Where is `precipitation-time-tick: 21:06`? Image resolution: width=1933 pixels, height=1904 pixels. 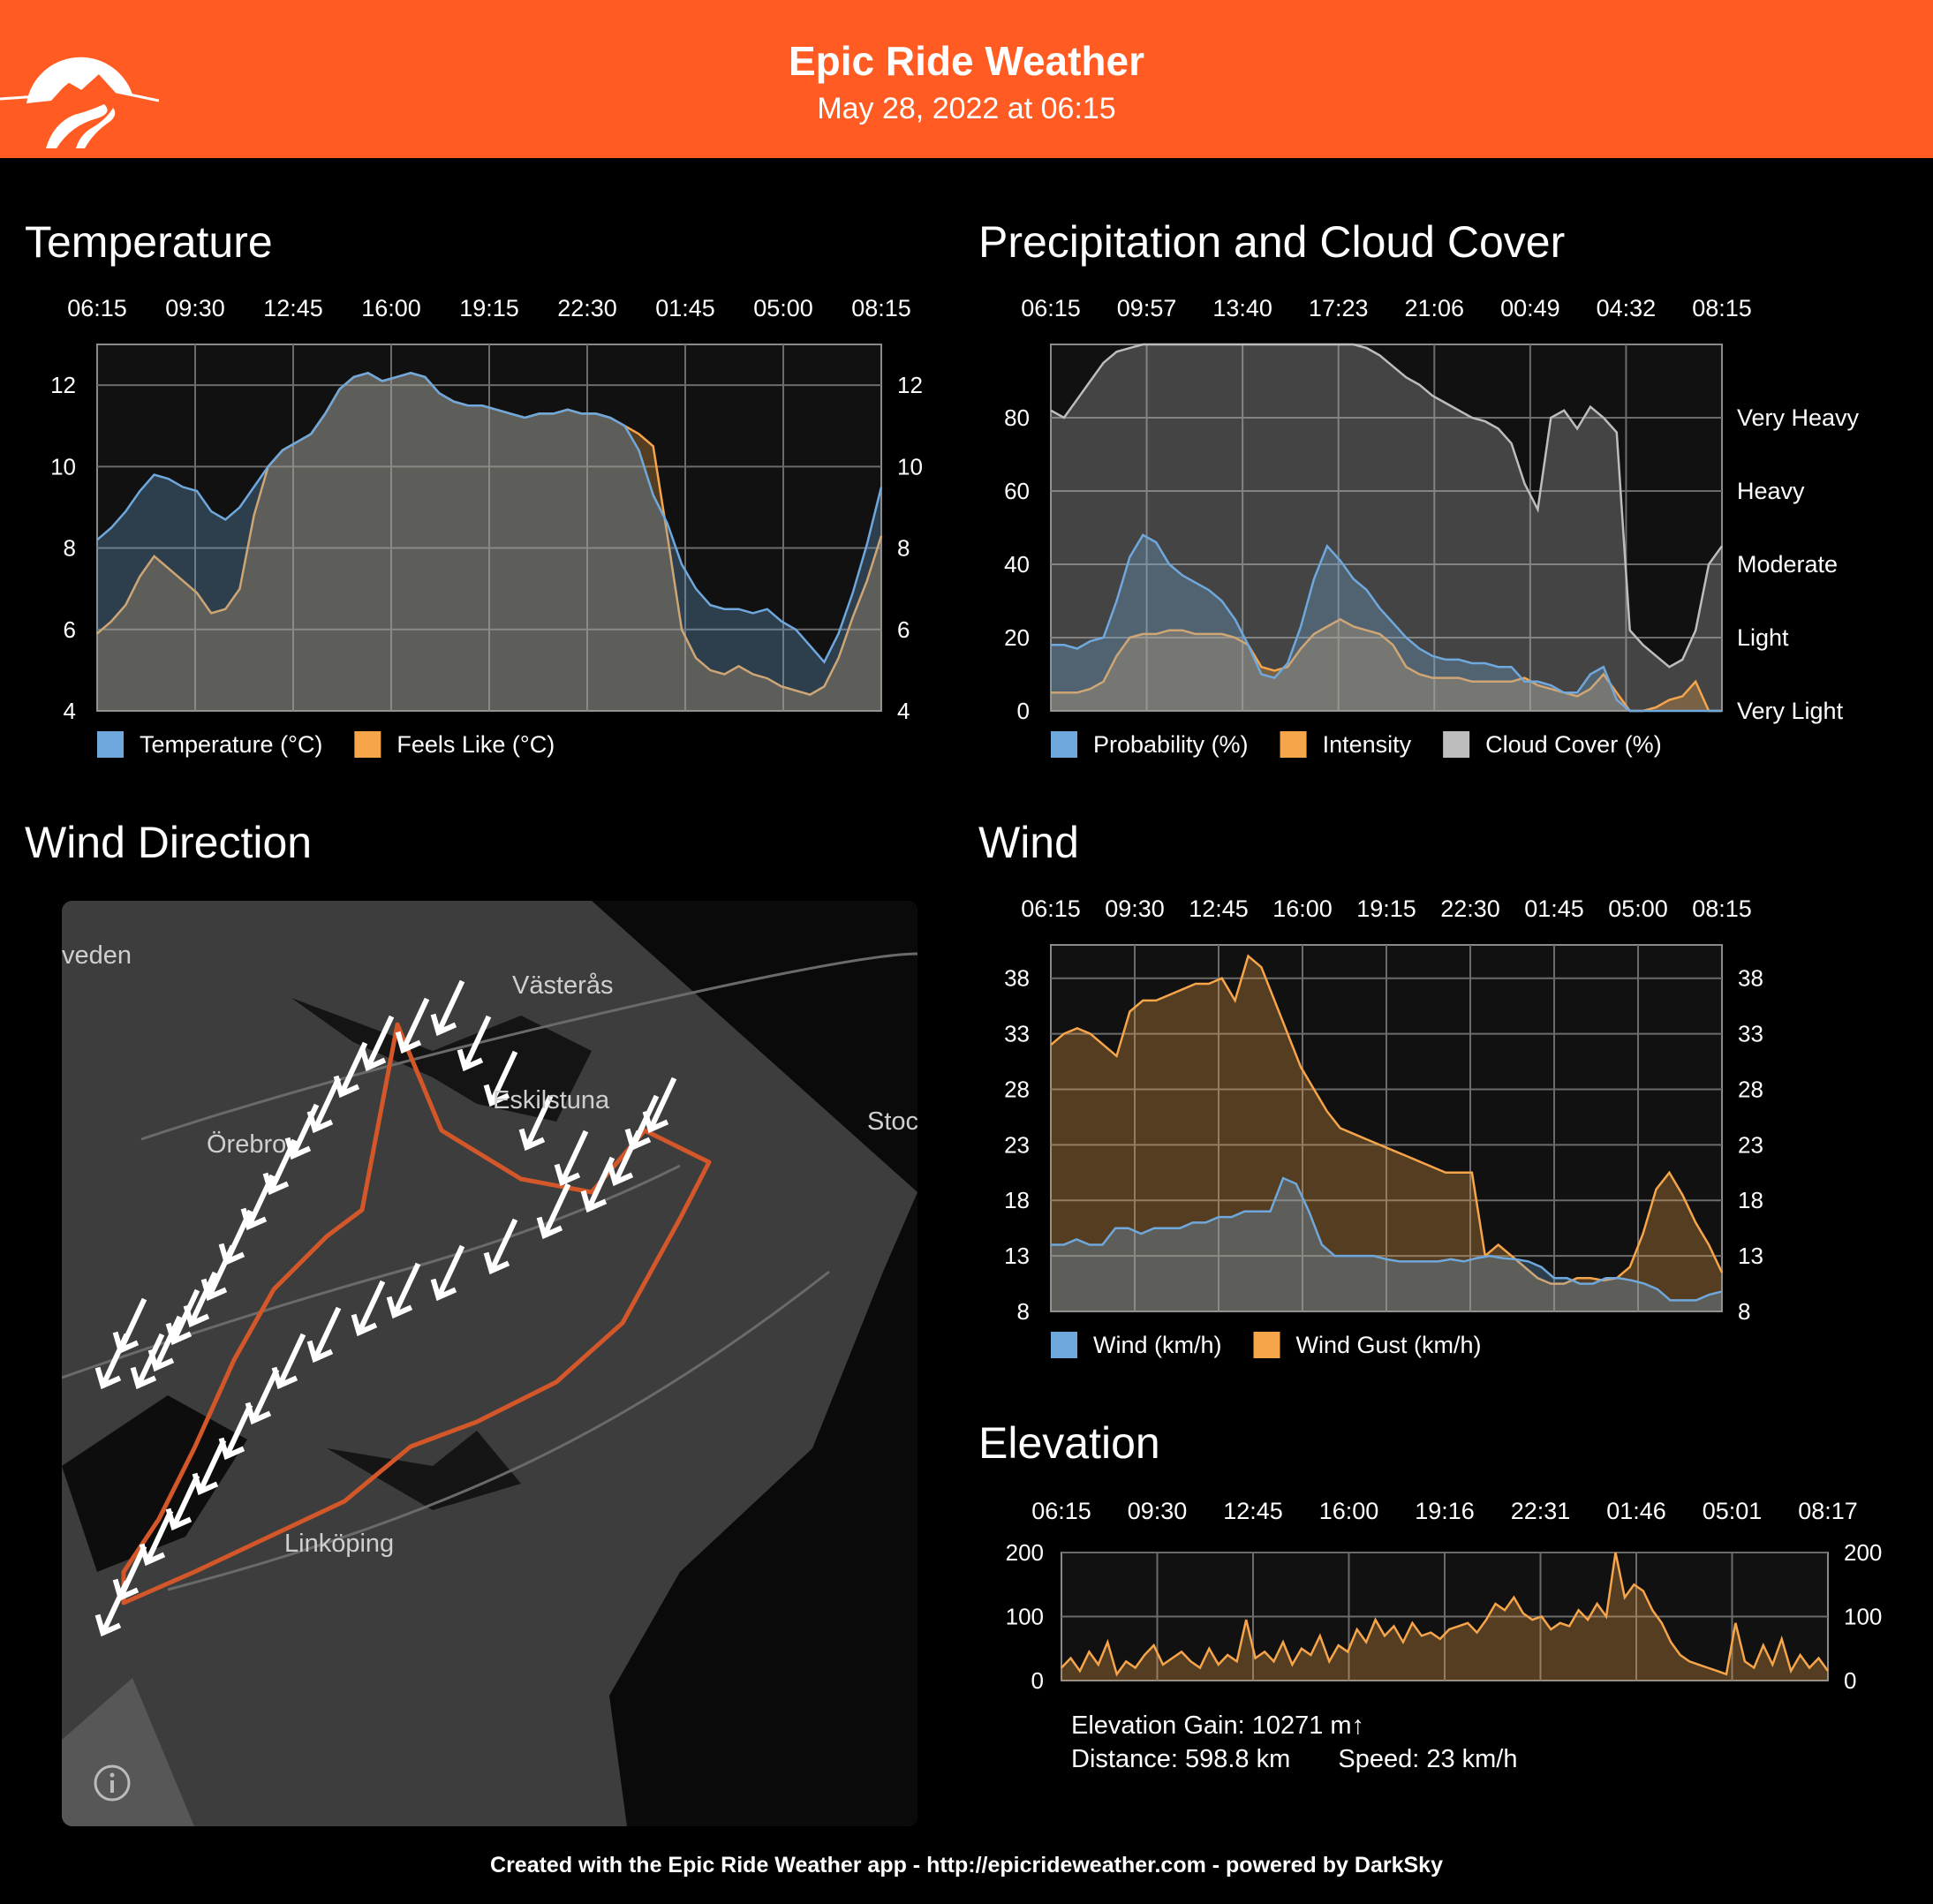
precipitation-time-tick: 21:06 is located at coordinates (1434, 308).